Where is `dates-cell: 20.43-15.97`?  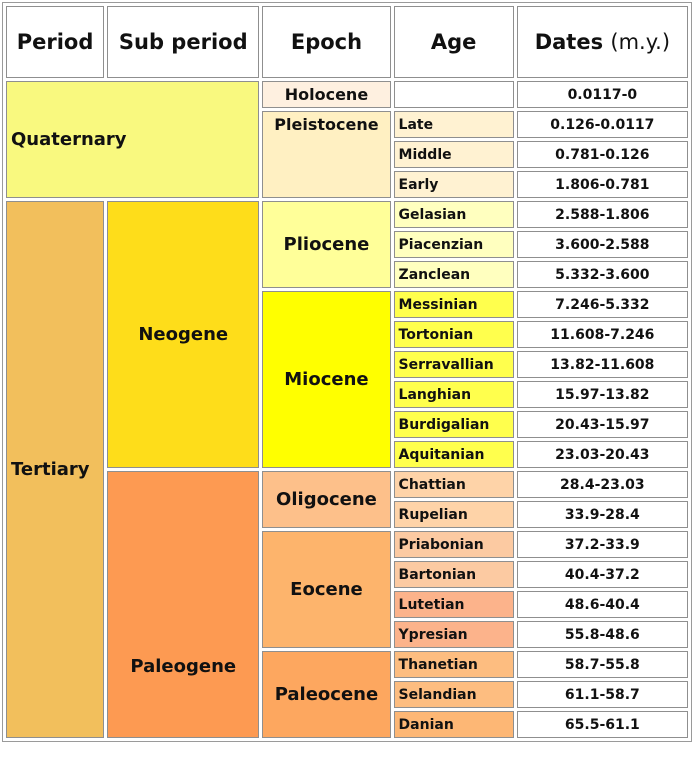
dates-cell: 20.43-15.97 is located at coordinates (602, 424).